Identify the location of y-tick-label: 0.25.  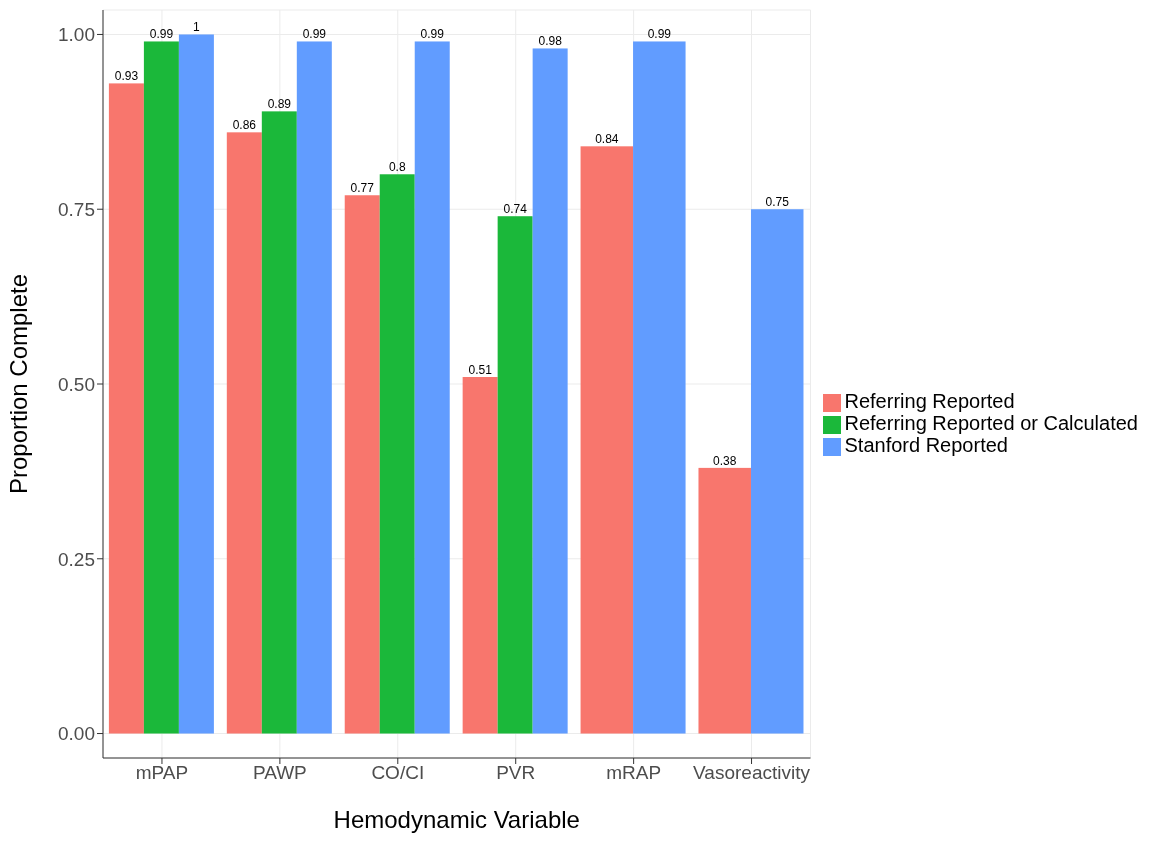
(76, 559).